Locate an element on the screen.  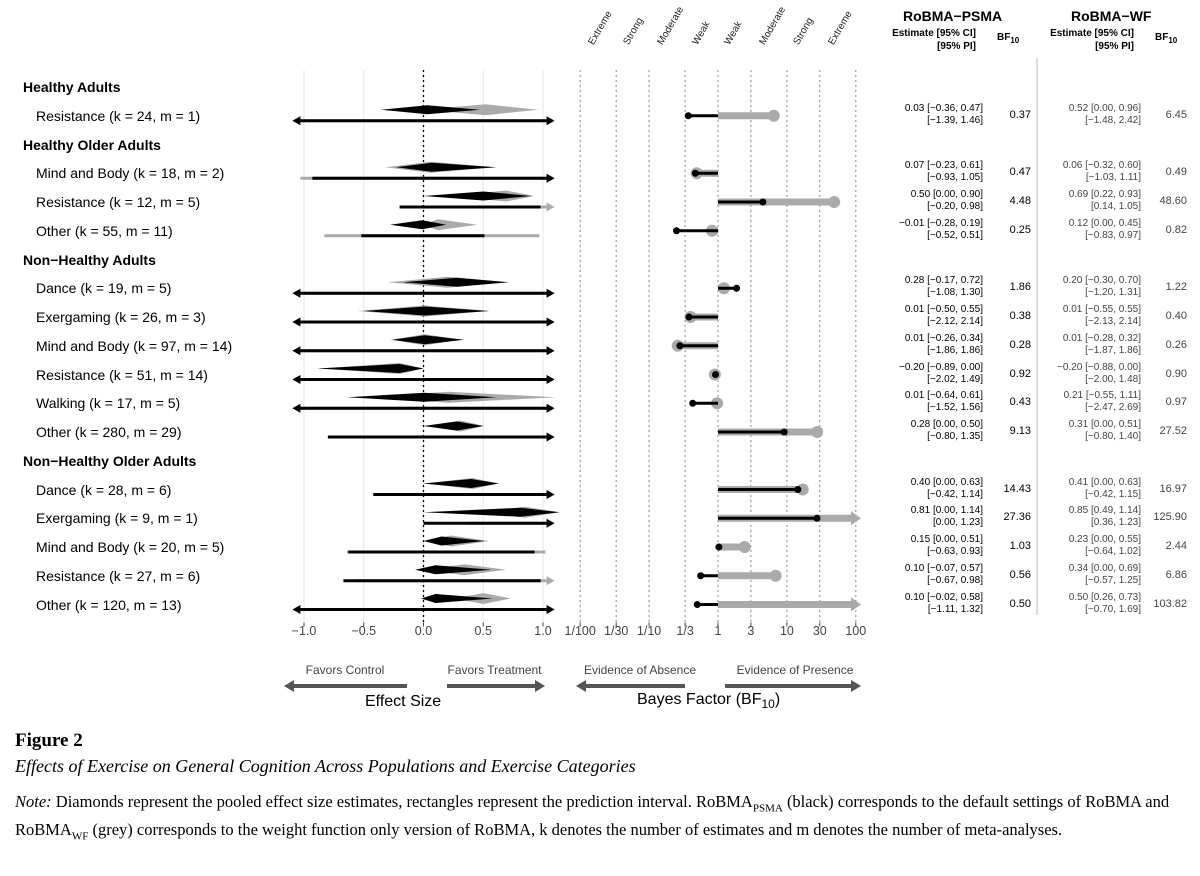
wf-bf-value: 2.44 is located at coordinates (1176, 546).